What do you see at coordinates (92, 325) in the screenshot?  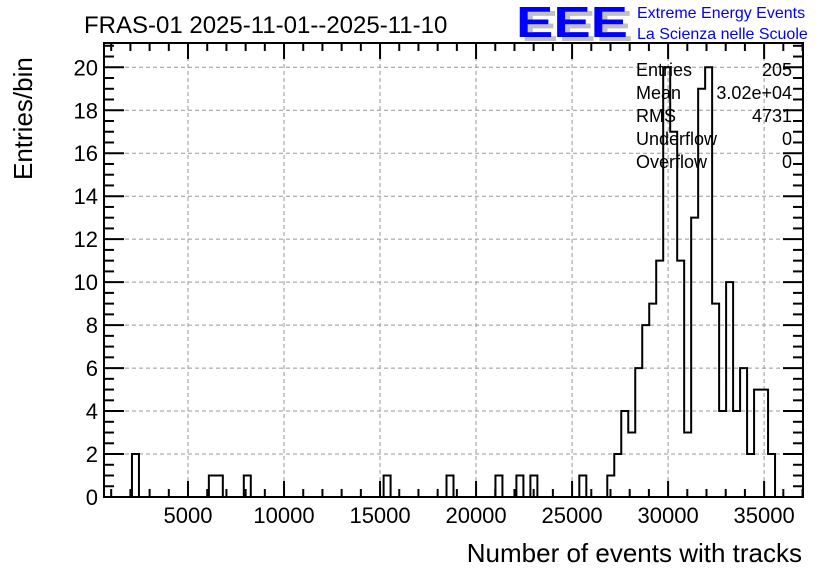 I see `y-tick-label: 8` at bounding box center [92, 325].